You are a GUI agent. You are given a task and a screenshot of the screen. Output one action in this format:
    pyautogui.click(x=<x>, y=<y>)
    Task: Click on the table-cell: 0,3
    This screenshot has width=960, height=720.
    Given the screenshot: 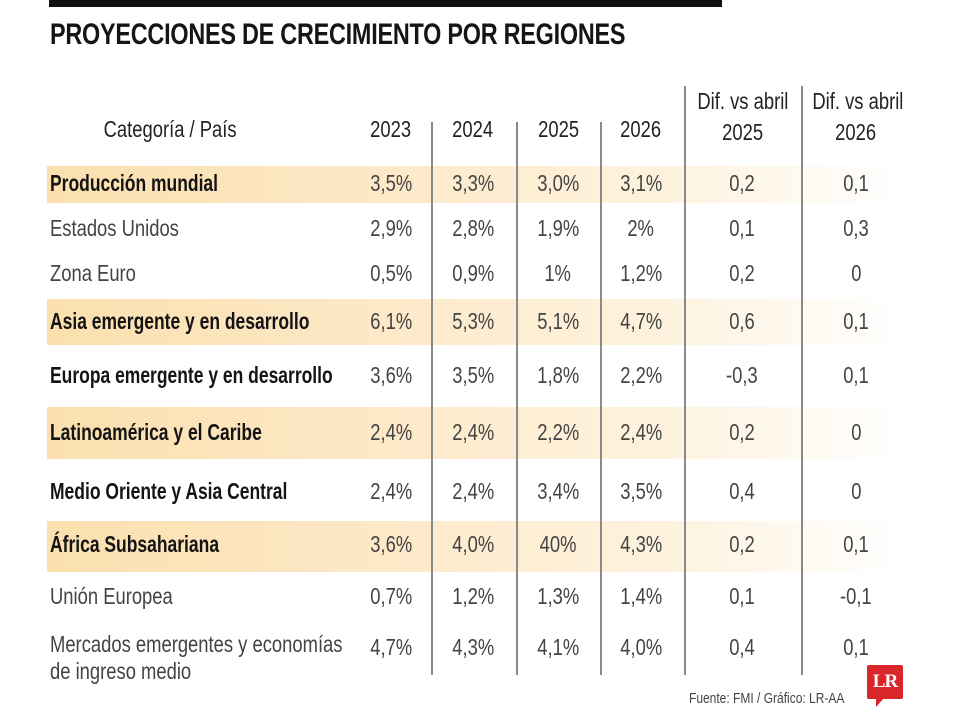 What is the action you would take?
    pyautogui.click(x=856, y=228)
    